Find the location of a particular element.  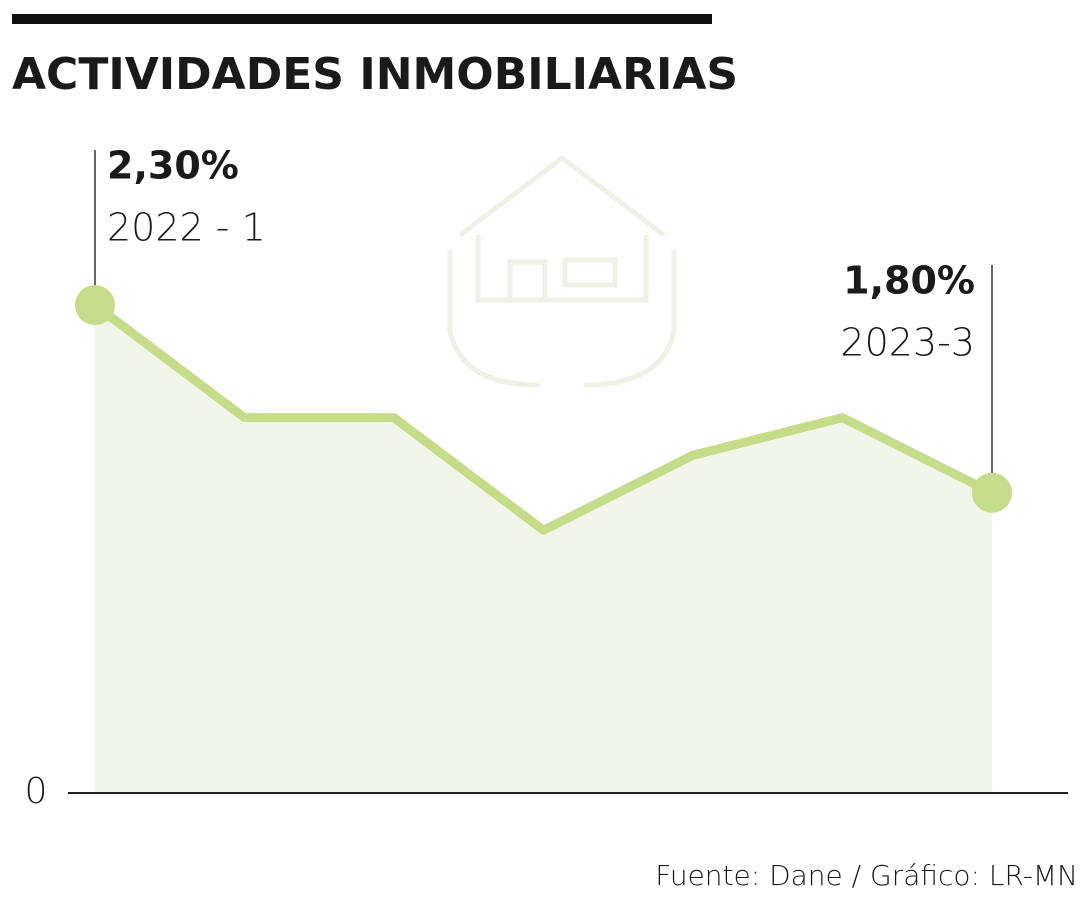

top-bar is located at coordinates (362, 19).